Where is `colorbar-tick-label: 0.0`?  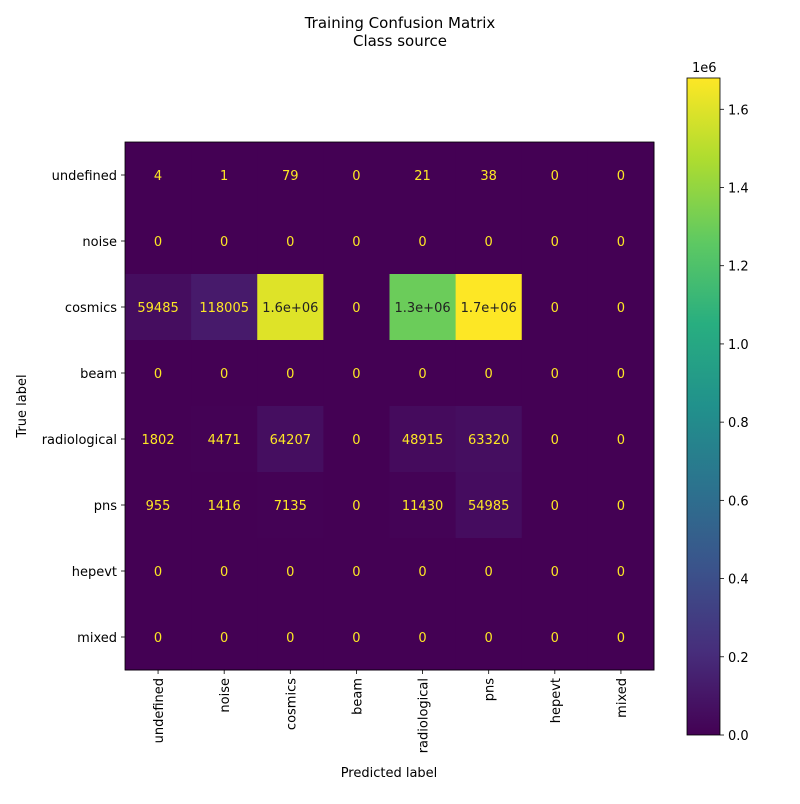
colorbar-tick-label: 0.0 is located at coordinates (738, 736).